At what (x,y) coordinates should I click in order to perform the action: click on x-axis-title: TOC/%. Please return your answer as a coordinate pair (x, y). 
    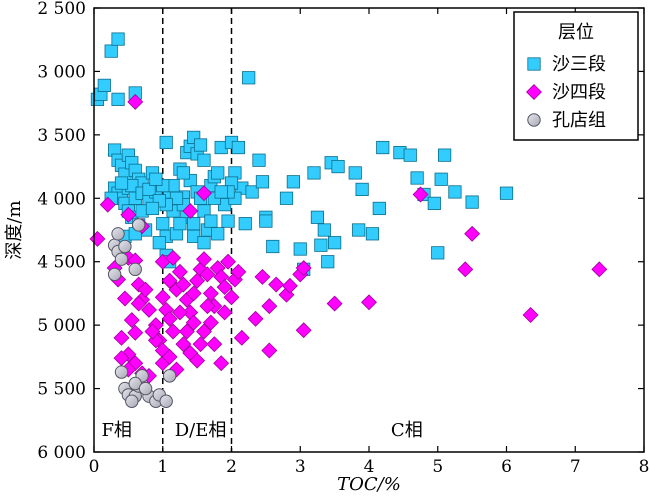
    Looking at the image, I should click on (369, 484).